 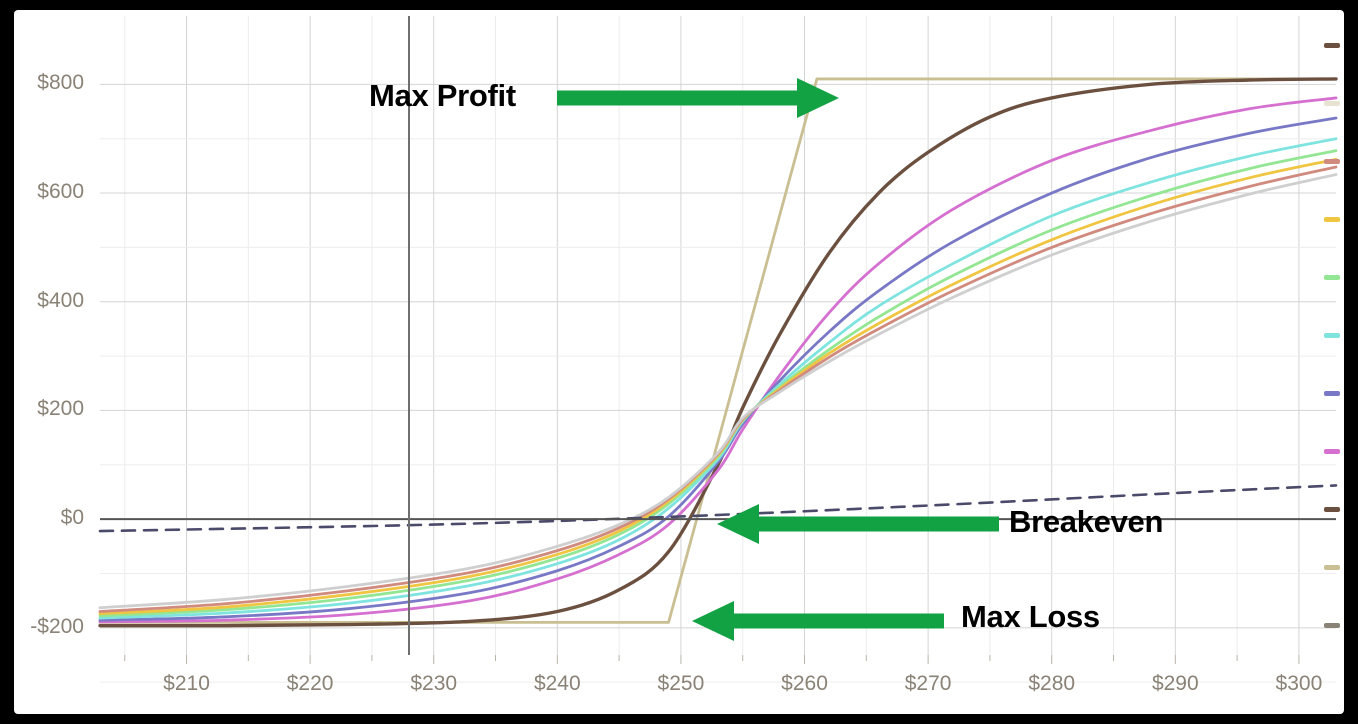 I want to click on max-loss-arrow, so click(x=818, y=621).